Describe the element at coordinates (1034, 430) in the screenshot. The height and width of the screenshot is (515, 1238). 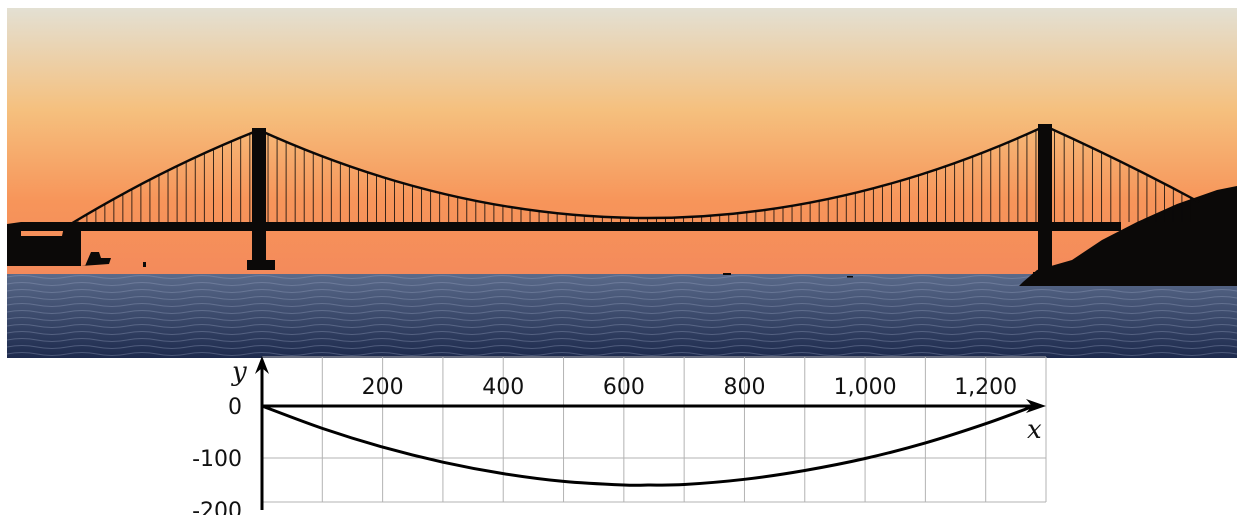
I see `x-axis-label: x` at that location.